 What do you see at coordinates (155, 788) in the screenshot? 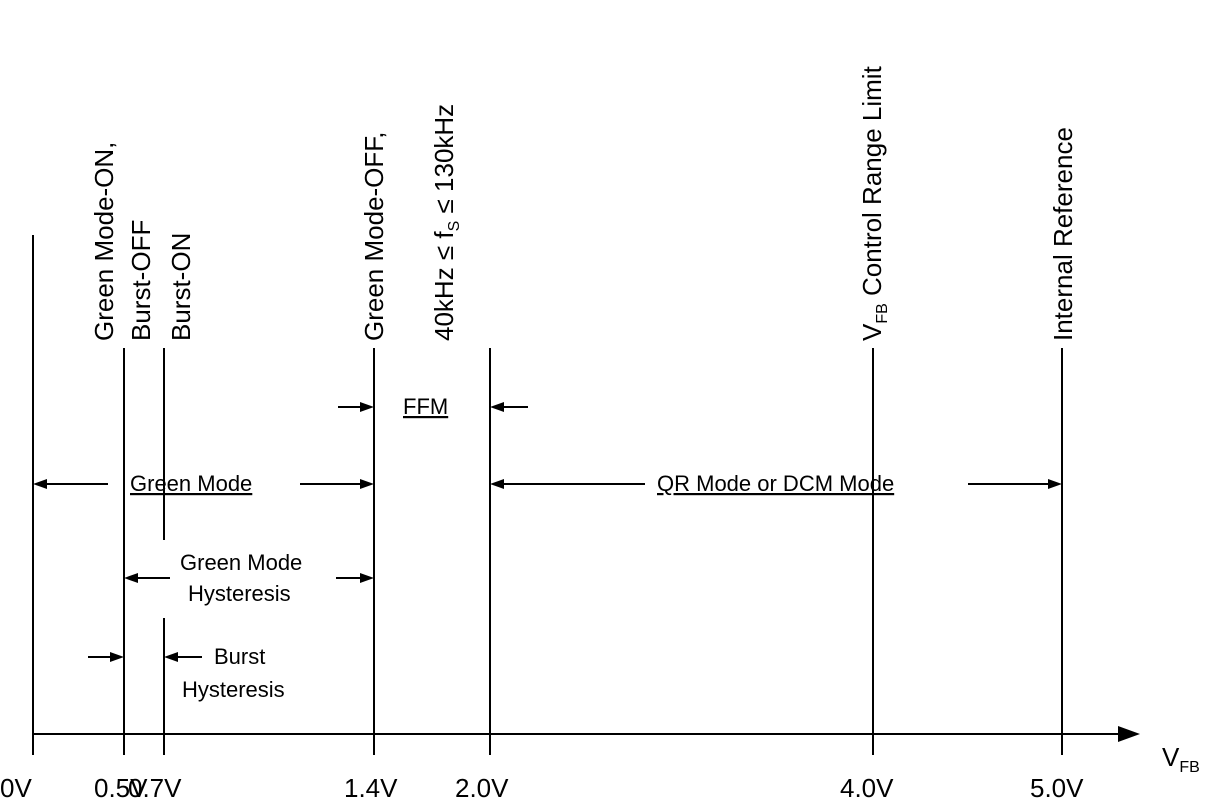
I see `tick-label-0-7v: 0.7V` at bounding box center [155, 788].